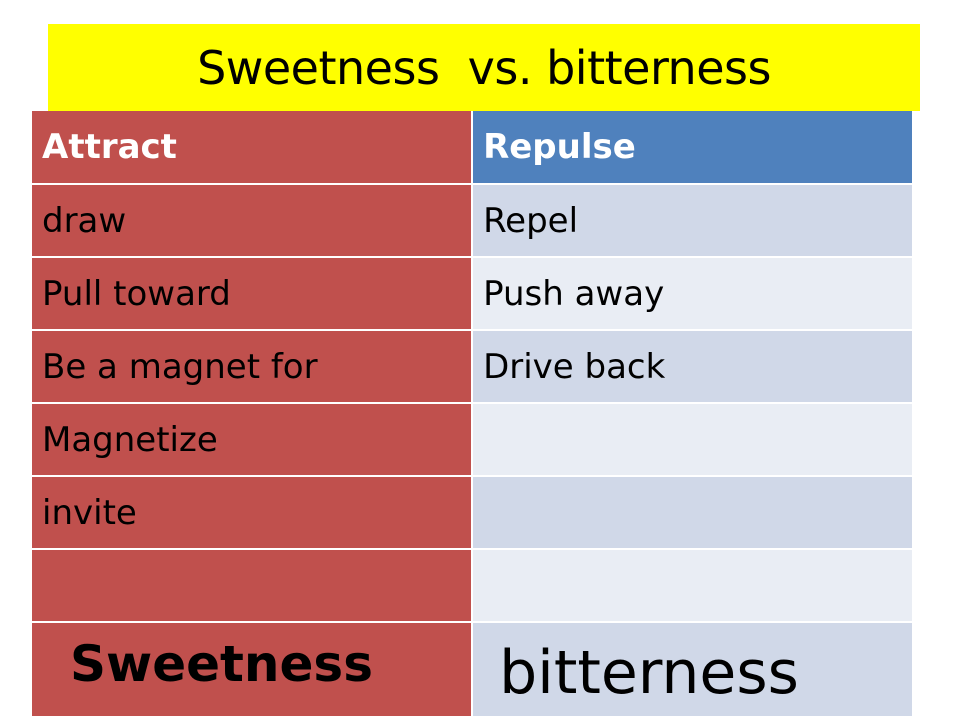  Describe the element at coordinates (253, 586) in the screenshot. I see `left-cell` at that location.